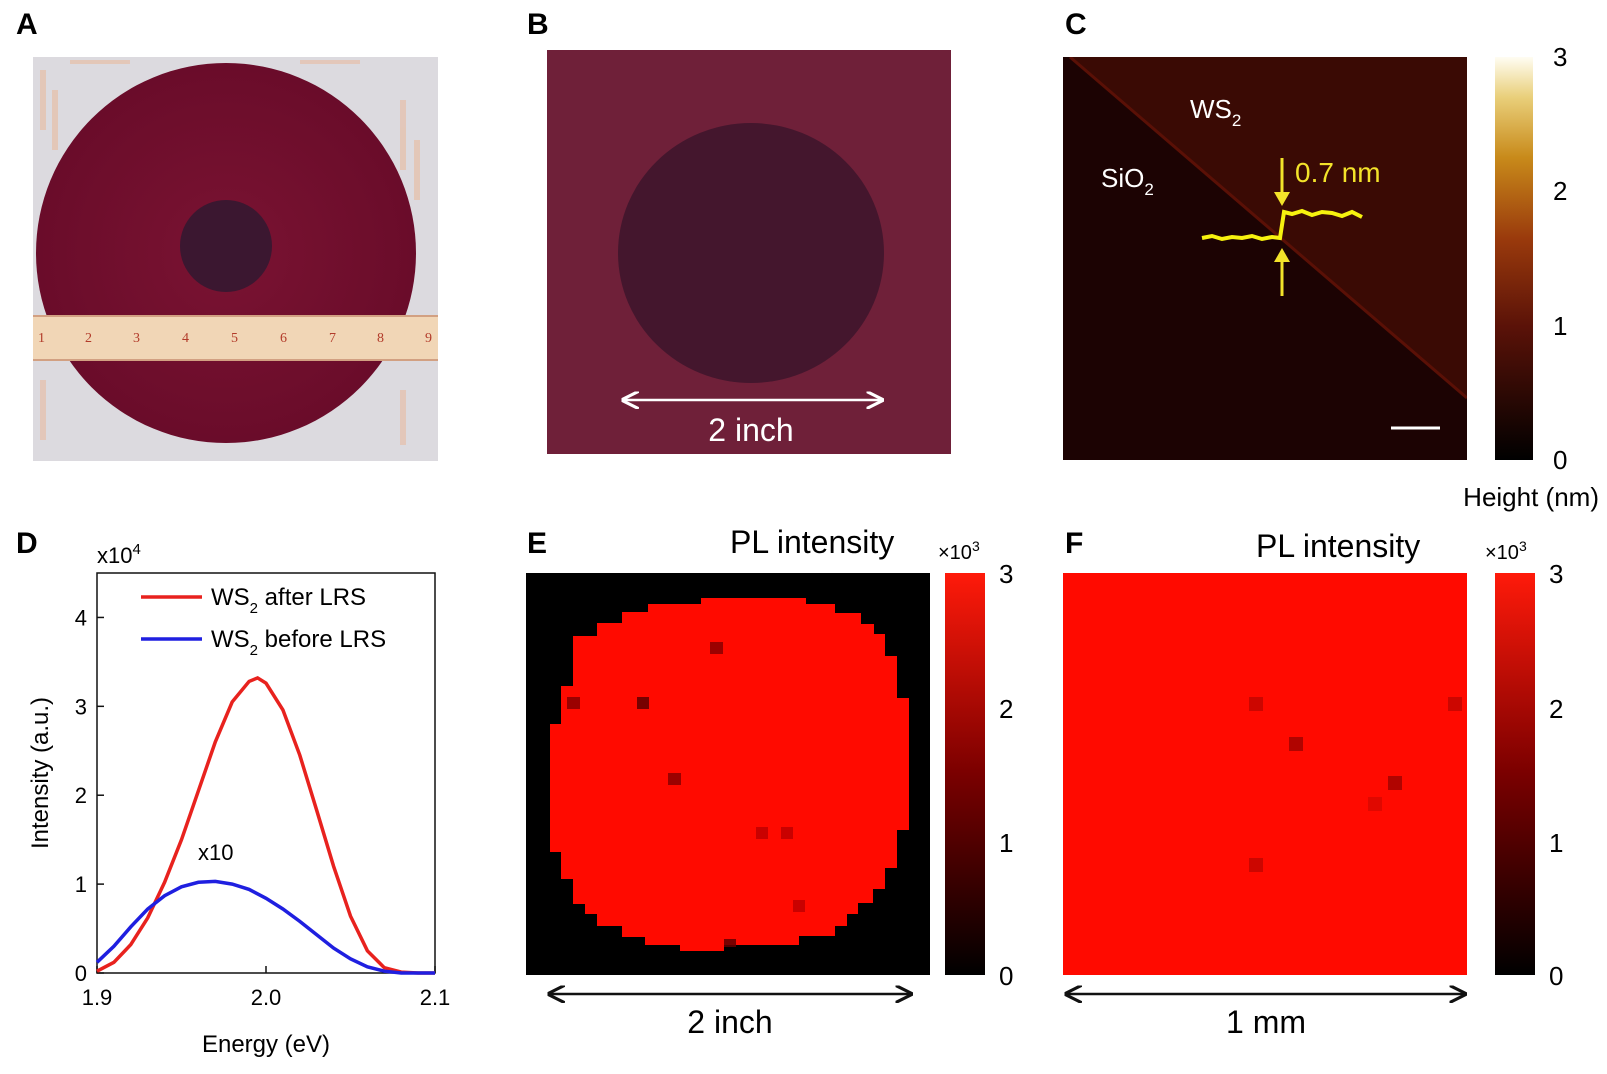 The height and width of the screenshot is (1074, 1607). Describe the element at coordinates (81, 706) in the screenshot. I see `y-tick-label: 3` at that location.